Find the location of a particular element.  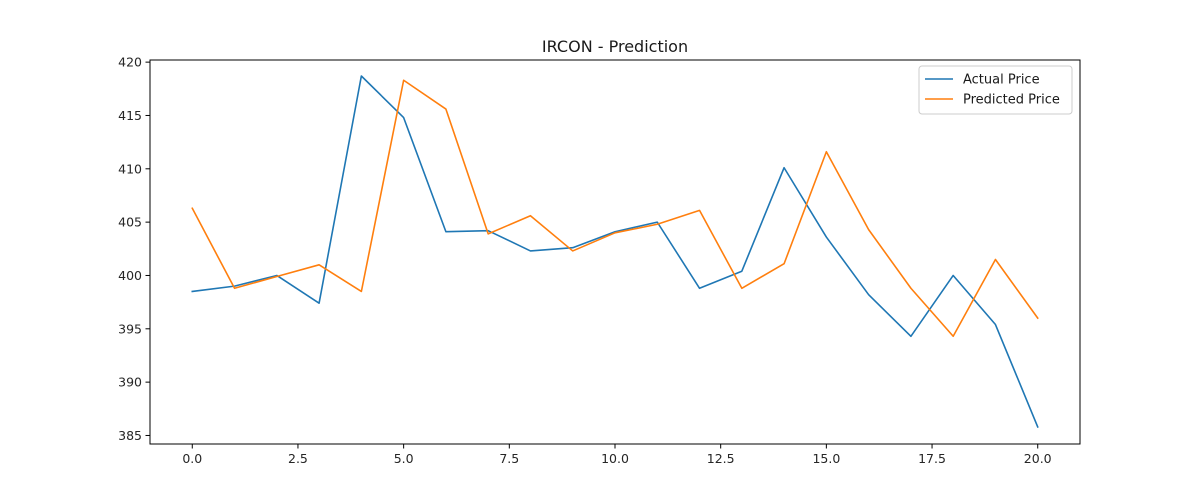

y-axis: 385 390 395 400 405 410 415 420 is located at coordinates (134, 249).